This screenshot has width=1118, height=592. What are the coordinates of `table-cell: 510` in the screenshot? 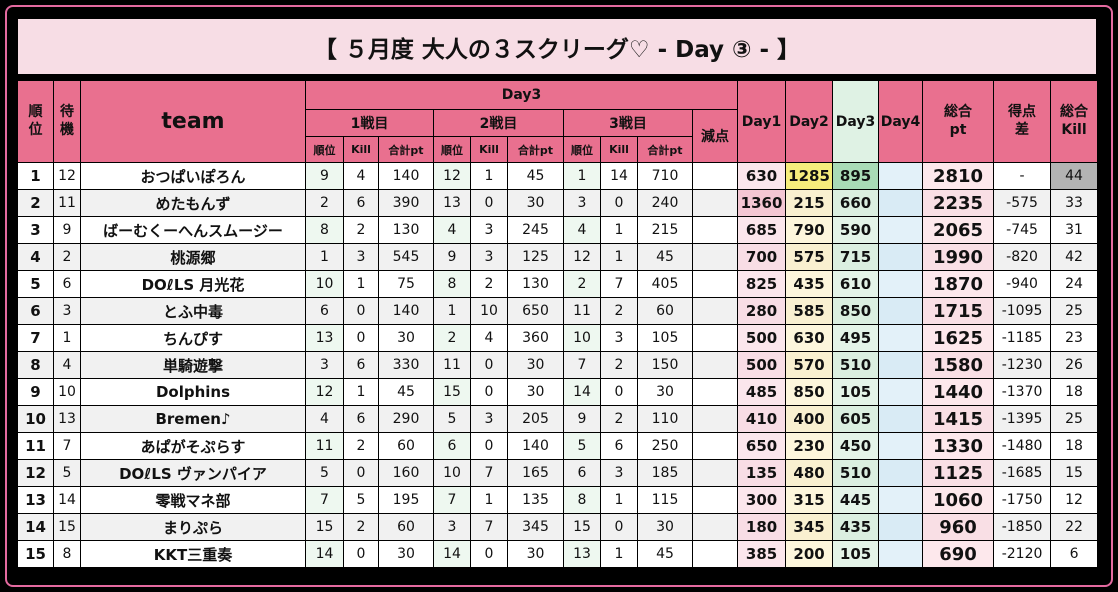 It's located at (856, 473).